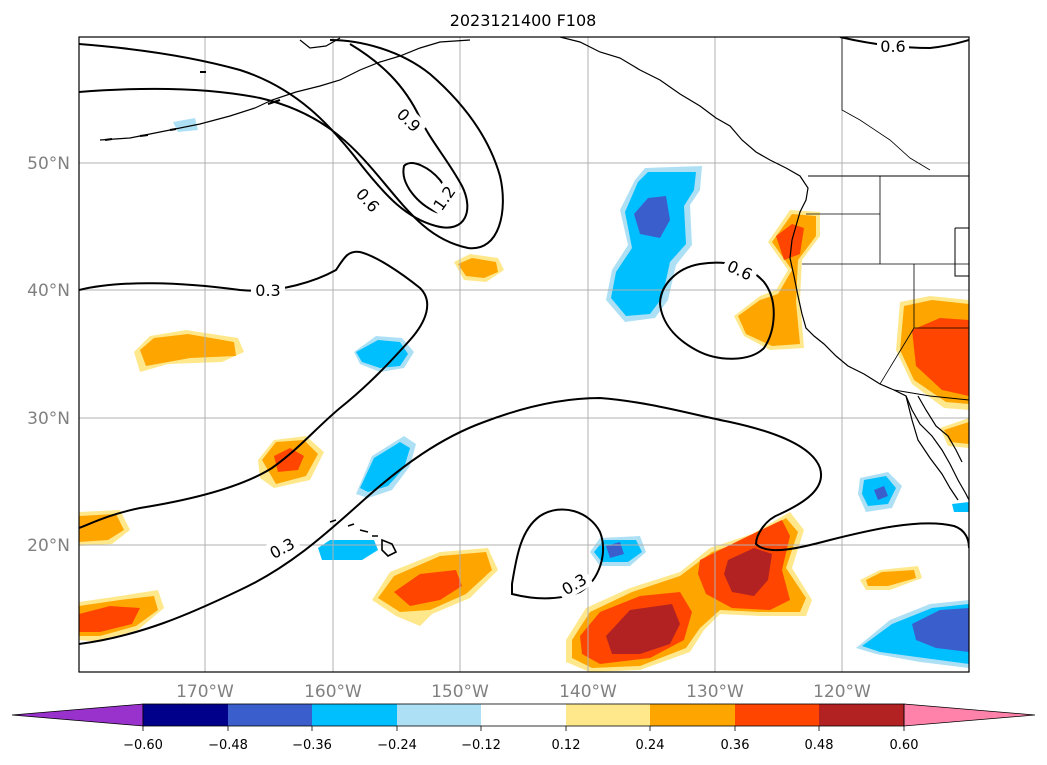  I want to click on neg-field-se-east, so click(960, 507).